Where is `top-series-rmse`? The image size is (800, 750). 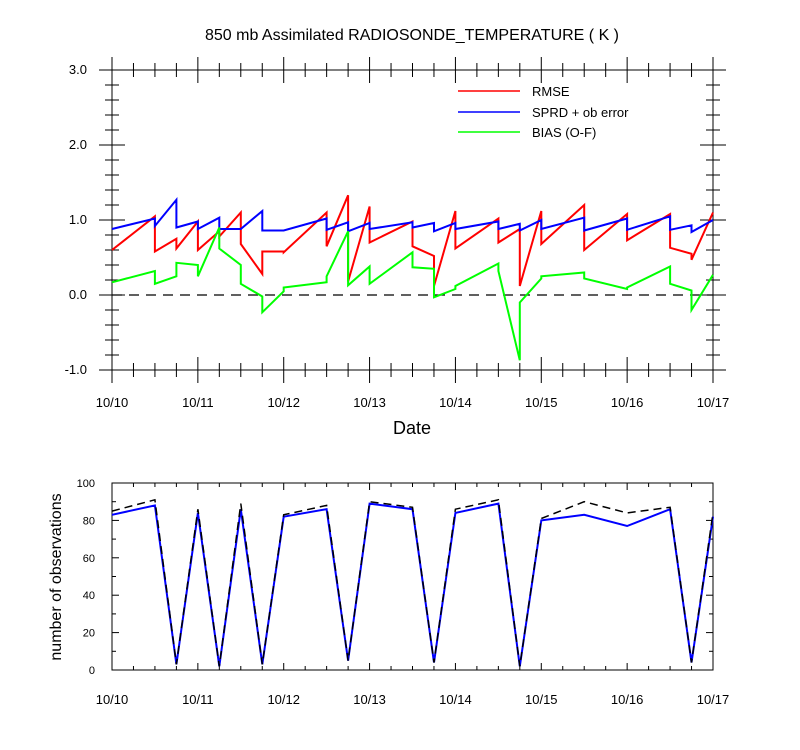 top-series-rmse is located at coordinates (412, 240).